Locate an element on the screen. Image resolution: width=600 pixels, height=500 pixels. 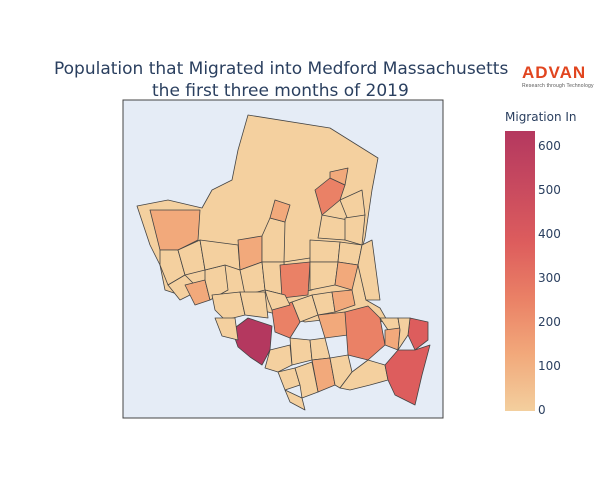
colorbar-tick: 100 is located at coordinates (549, 366).